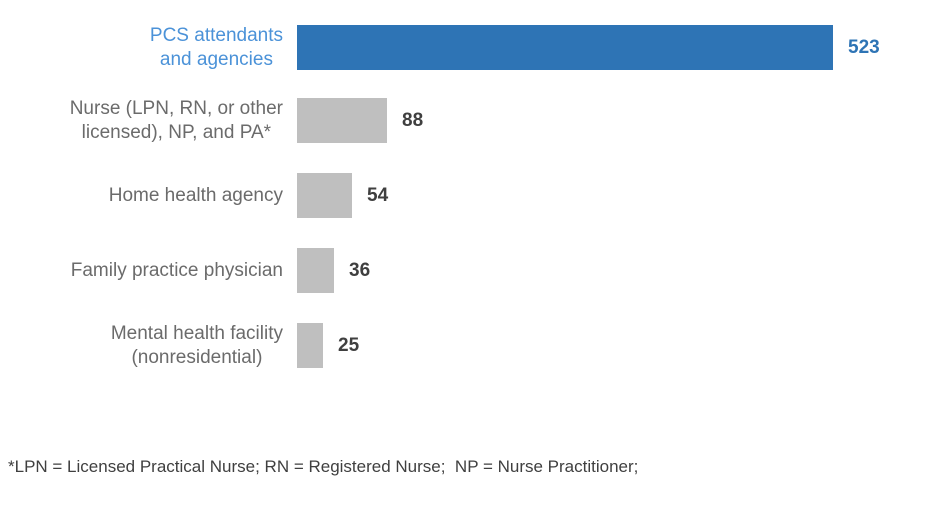 The width and height of the screenshot is (928, 517). I want to click on value-label: 523, so click(864, 47).